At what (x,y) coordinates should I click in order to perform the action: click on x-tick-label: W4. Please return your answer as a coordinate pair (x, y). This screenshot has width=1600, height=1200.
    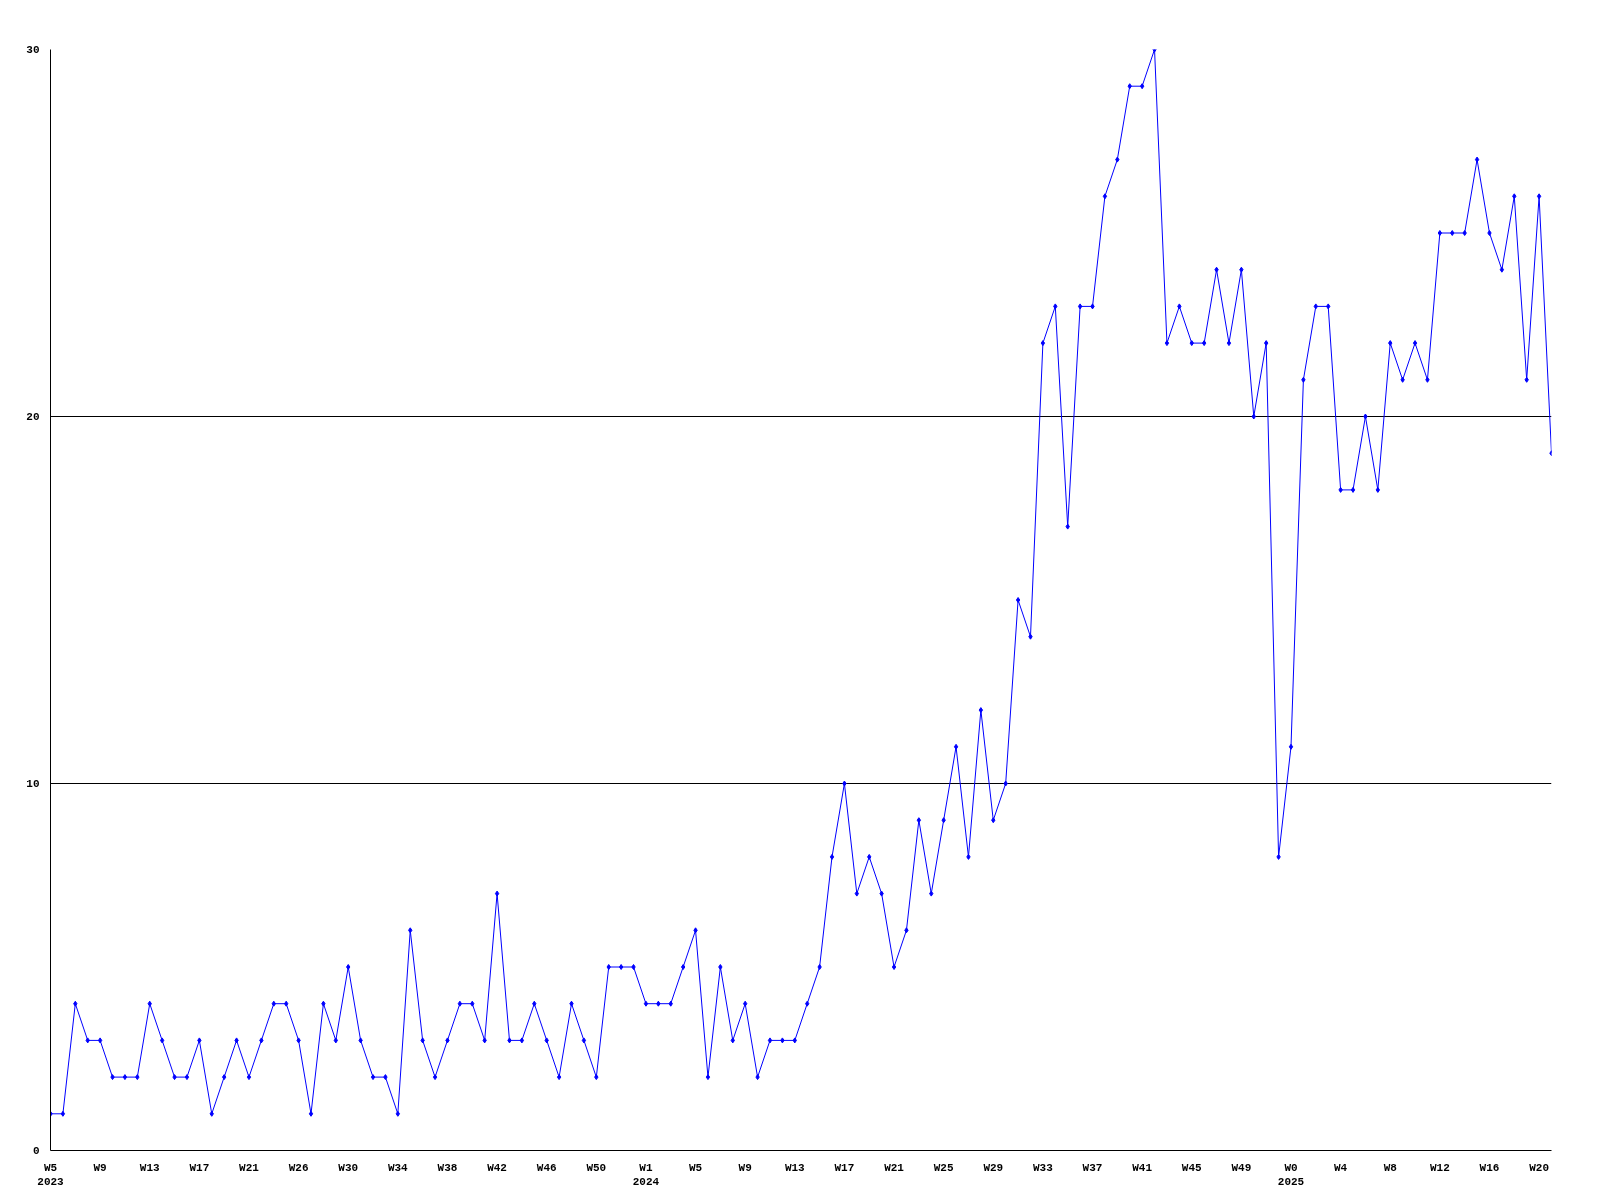
    Looking at the image, I should click on (1341, 1167).